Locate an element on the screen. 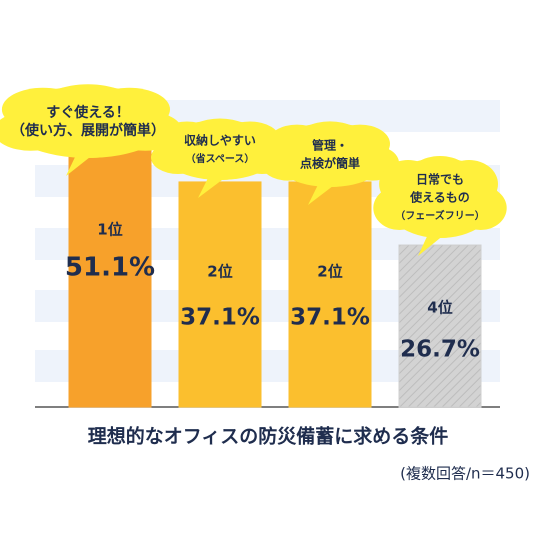 This screenshot has height=534, width=536. note: (複数回答/n＝450) is located at coordinates (465, 474).